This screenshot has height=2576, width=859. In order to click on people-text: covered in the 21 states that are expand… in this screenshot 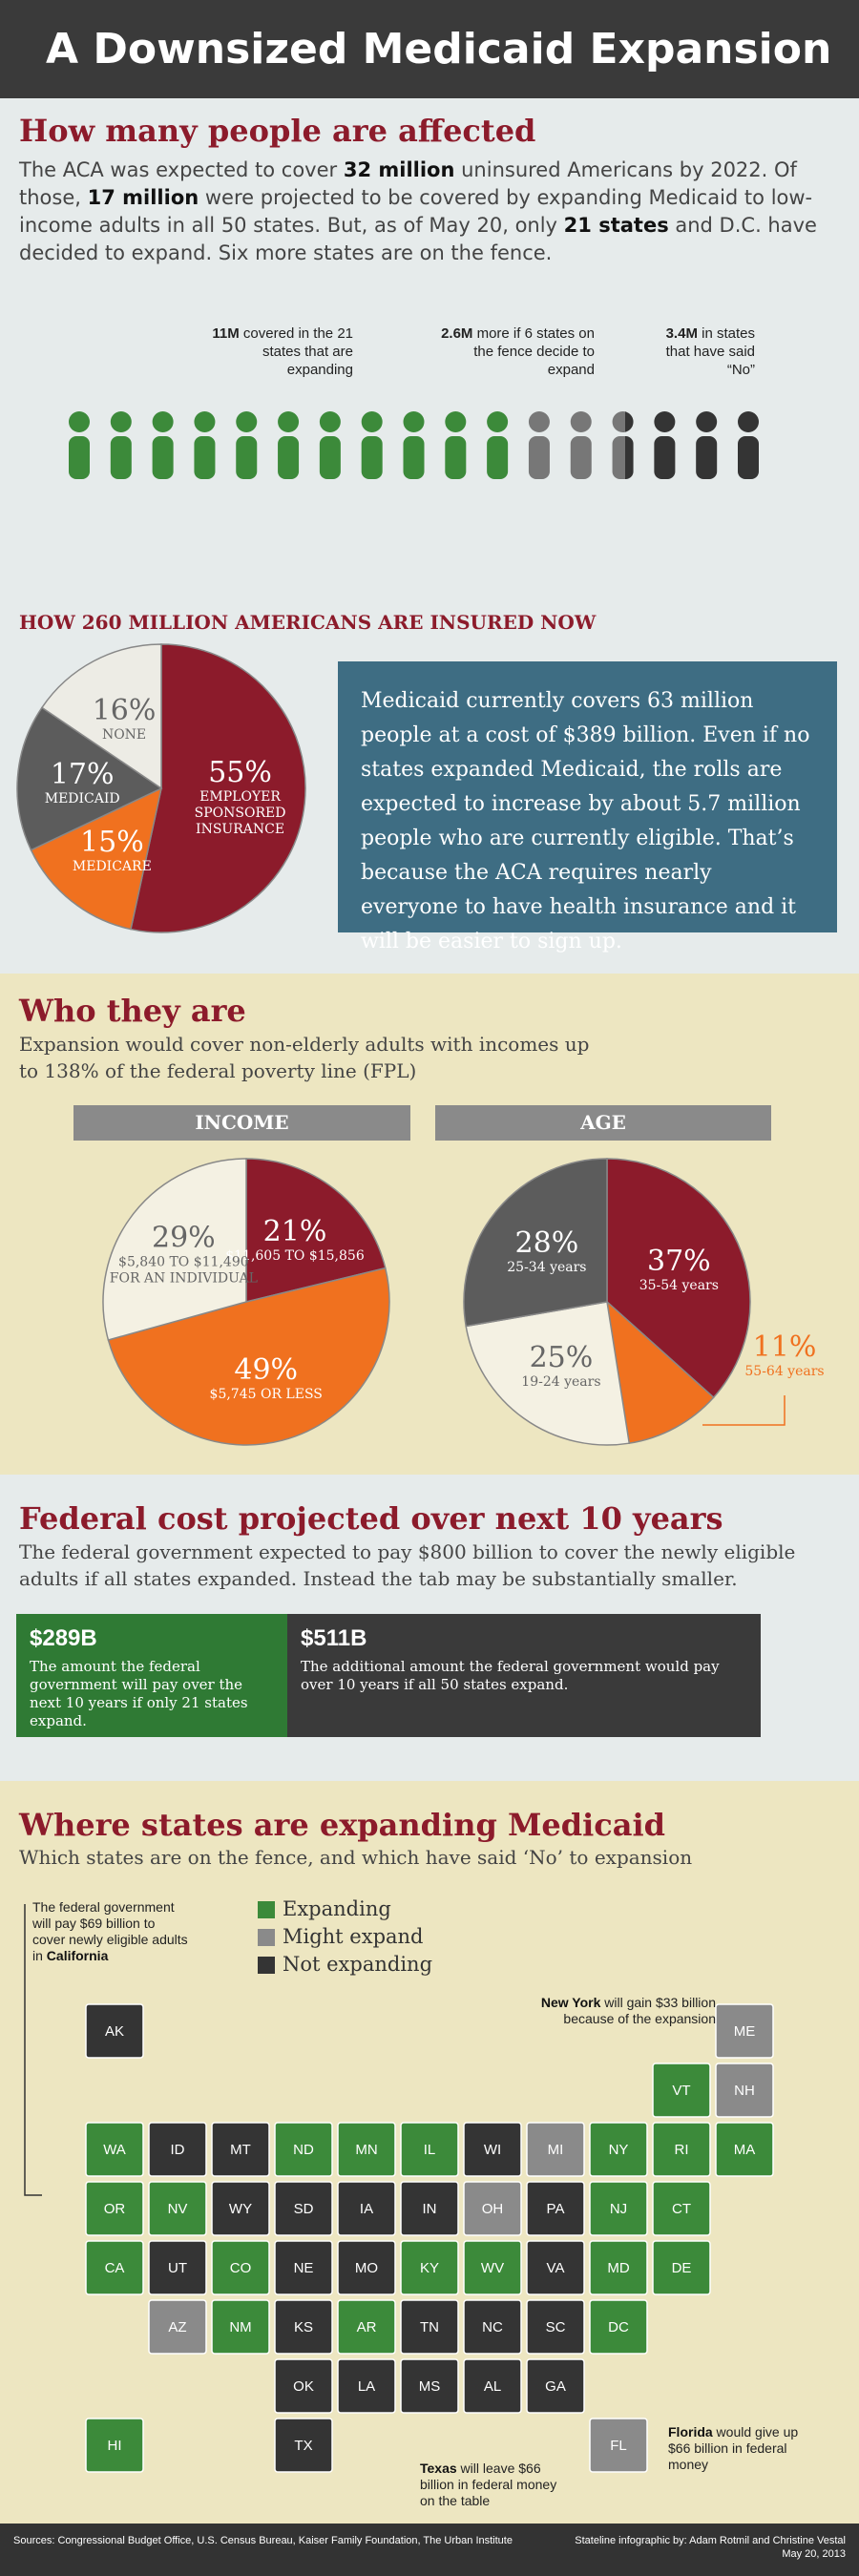, I will do `click(297, 351)`.